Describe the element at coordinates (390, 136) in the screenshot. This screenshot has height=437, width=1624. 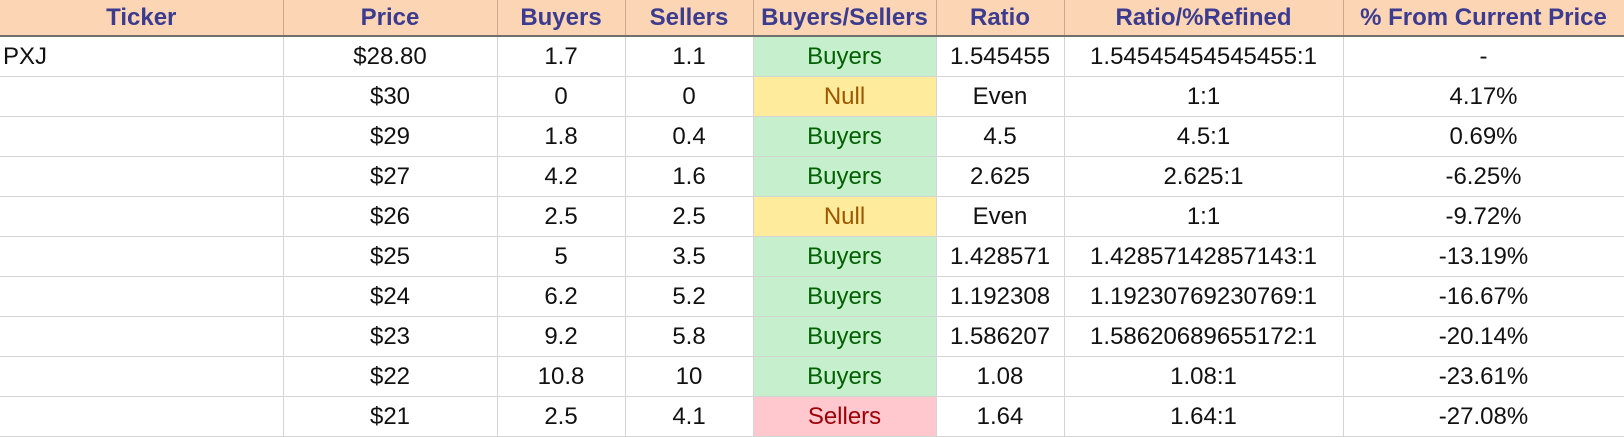
I see `cell-price: $29` at that location.